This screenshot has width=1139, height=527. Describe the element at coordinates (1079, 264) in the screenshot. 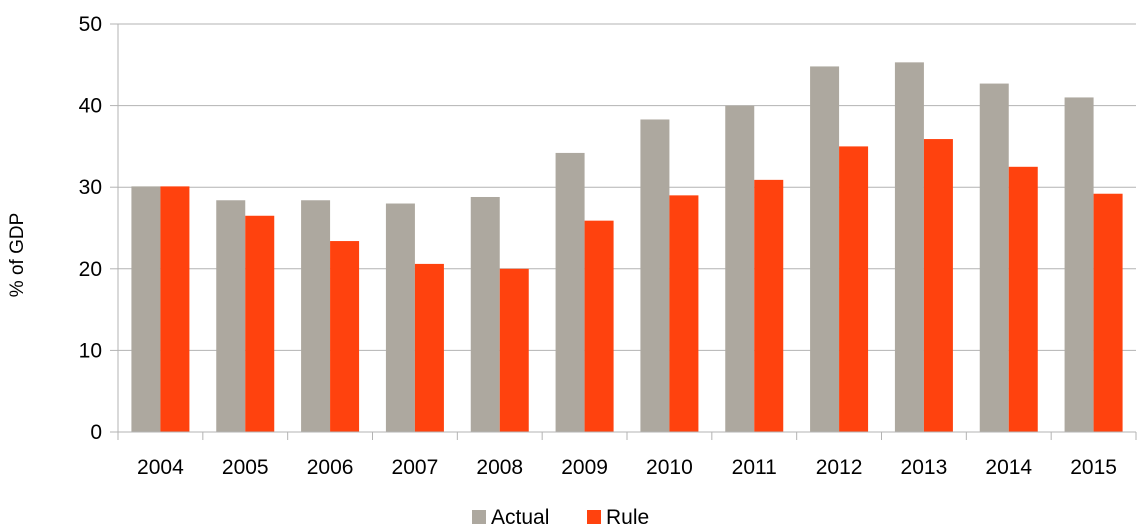

I see `bar-actual-2015` at that location.